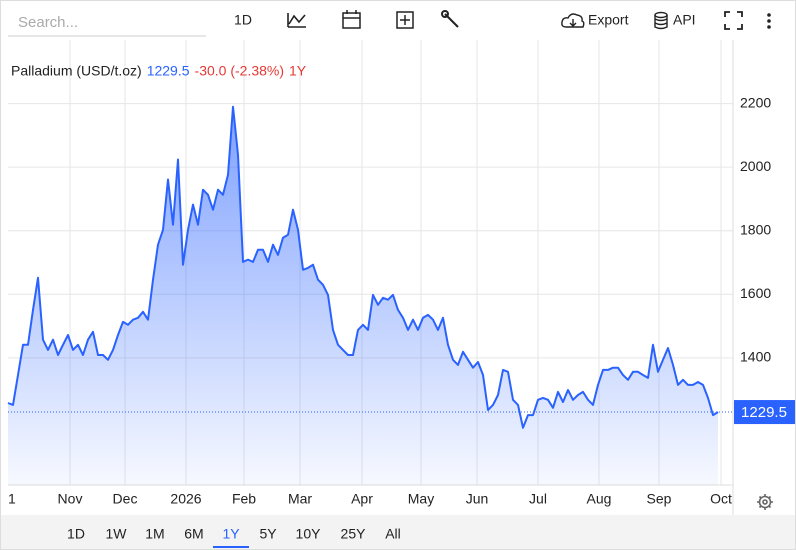 The height and width of the screenshot is (550, 796). I want to click on range-button: 5Y, so click(268, 534).